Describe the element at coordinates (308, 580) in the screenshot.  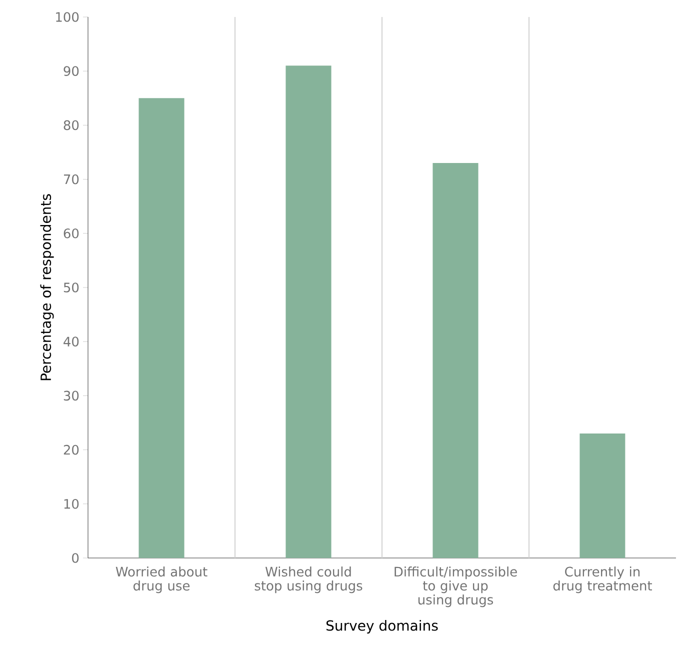
I see `x-tick-label: Wished could stop using drugs` at that location.